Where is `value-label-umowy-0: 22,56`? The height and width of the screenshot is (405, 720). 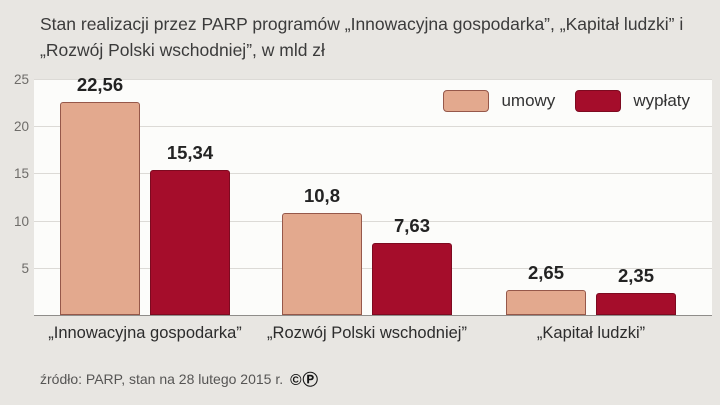
value-label-umowy-0: 22,56 is located at coordinates (100, 85).